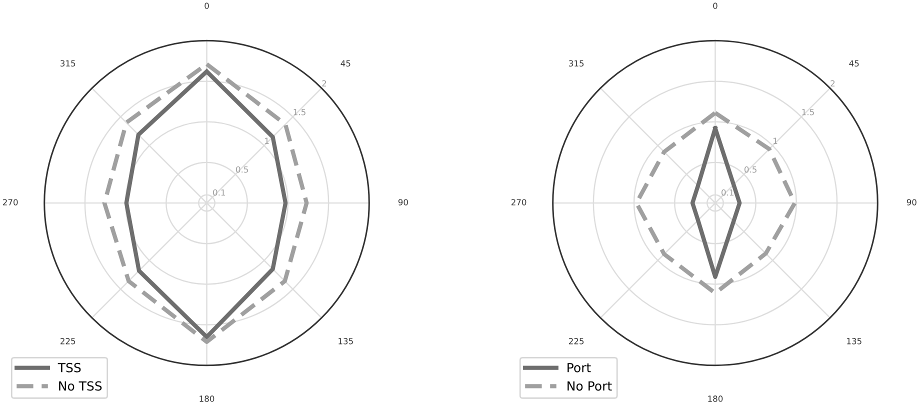 The image size is (922, 406). What do you see at coordinates (69, 367) in the screenshot?
I see `legend-label: TSS` at bounding box center [69, 367].